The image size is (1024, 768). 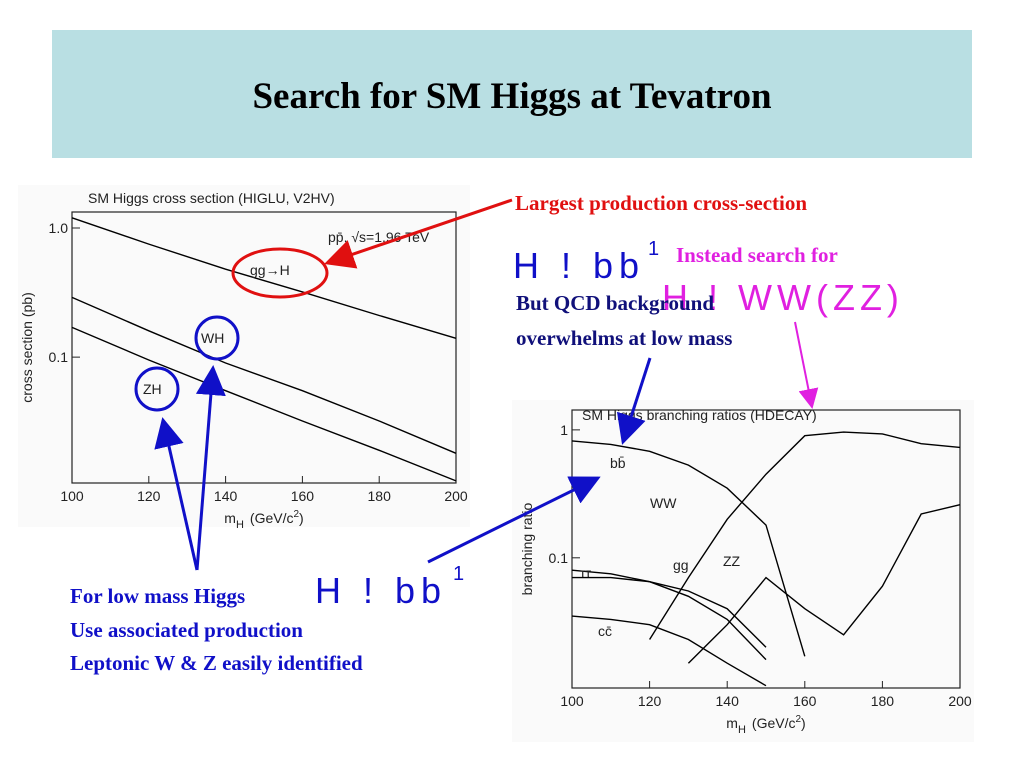 I want to click on plot-title: SM Higgs branching ratios (HDECAY), so click(x=699, y=415).